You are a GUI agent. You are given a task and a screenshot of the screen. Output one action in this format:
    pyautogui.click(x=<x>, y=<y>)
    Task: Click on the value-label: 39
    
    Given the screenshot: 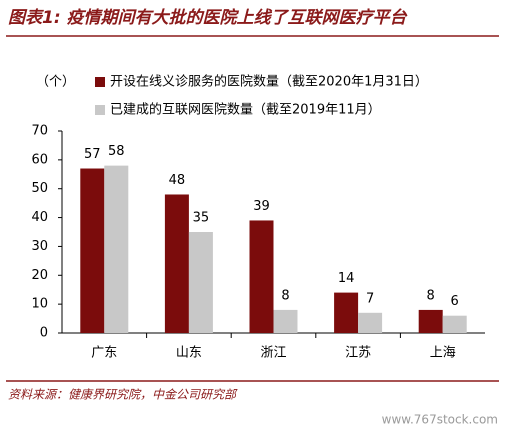 What is the action you would take?
    pyautogui.click(x=261, y=206)
    